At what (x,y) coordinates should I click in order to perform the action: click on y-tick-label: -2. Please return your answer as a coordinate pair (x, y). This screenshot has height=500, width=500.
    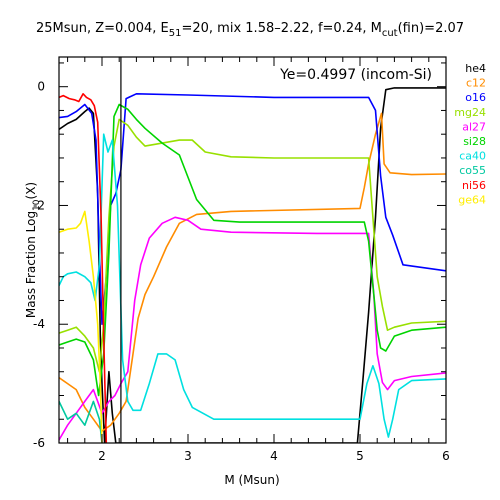
    Looking at the image, I should click on (39, 205).